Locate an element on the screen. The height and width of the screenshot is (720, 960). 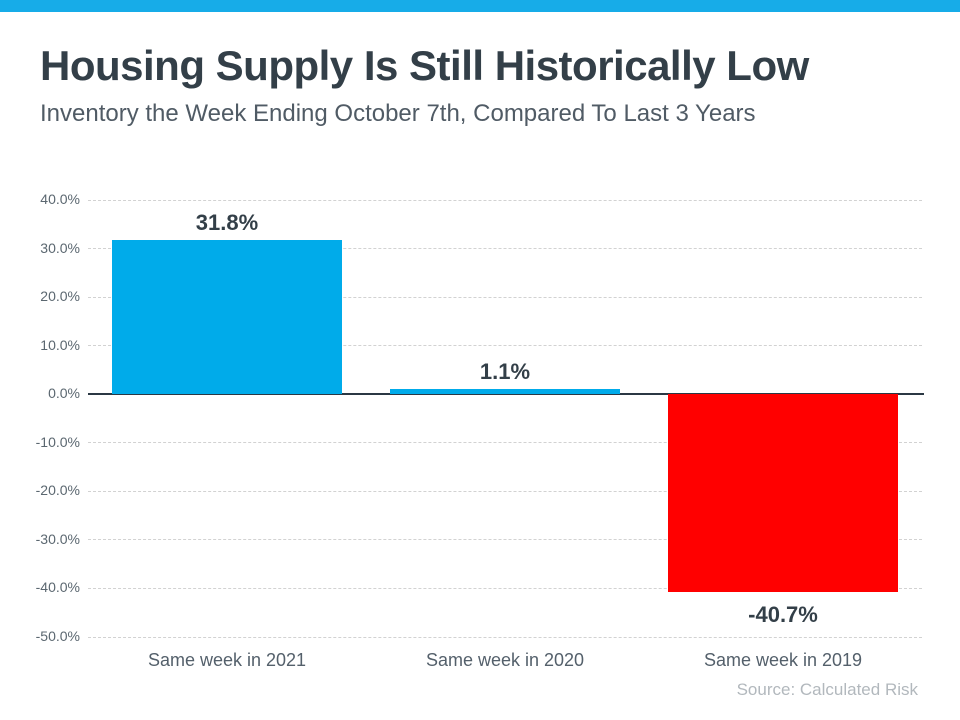
y-axis-tick-label: 20.0% is located at coordinates (60, 296).